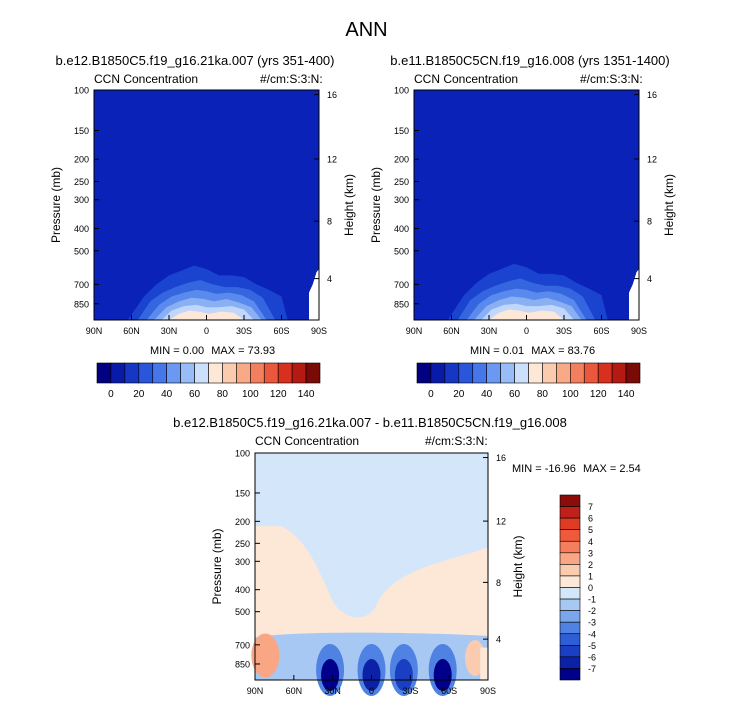 The image size is (733, 707). I want to click on panel-diff-right-label: #/cm:S:3:N:, so click(456, 441).